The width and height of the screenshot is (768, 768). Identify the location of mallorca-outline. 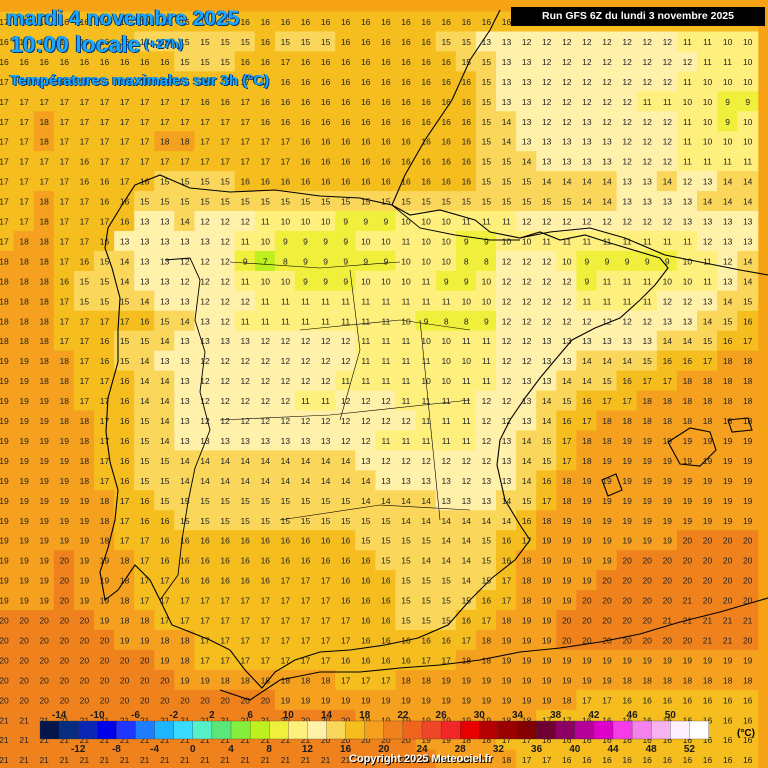
(692, 447).